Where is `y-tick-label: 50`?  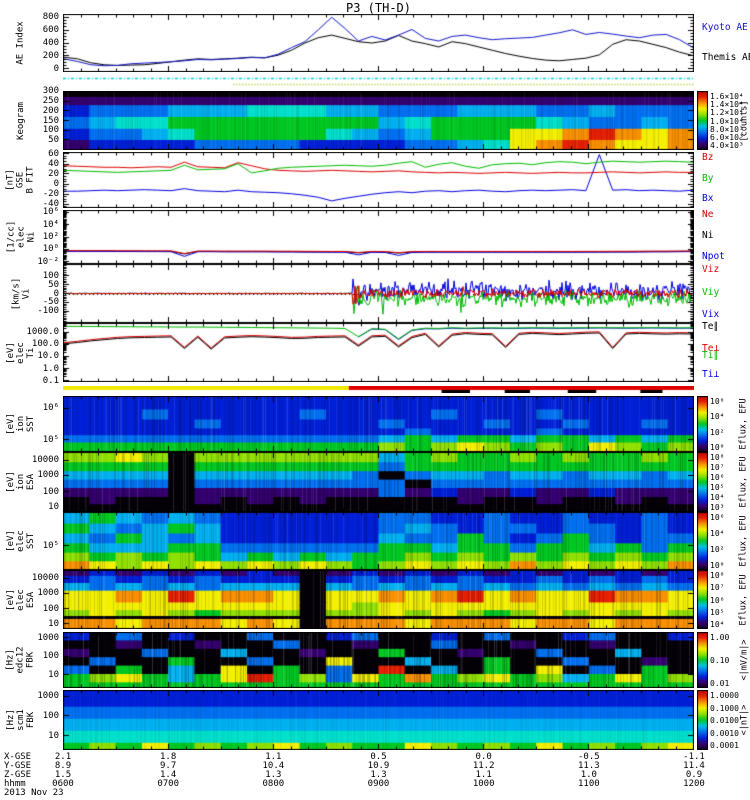
y-tick-label: 50 is located at coordinates (53, 140).